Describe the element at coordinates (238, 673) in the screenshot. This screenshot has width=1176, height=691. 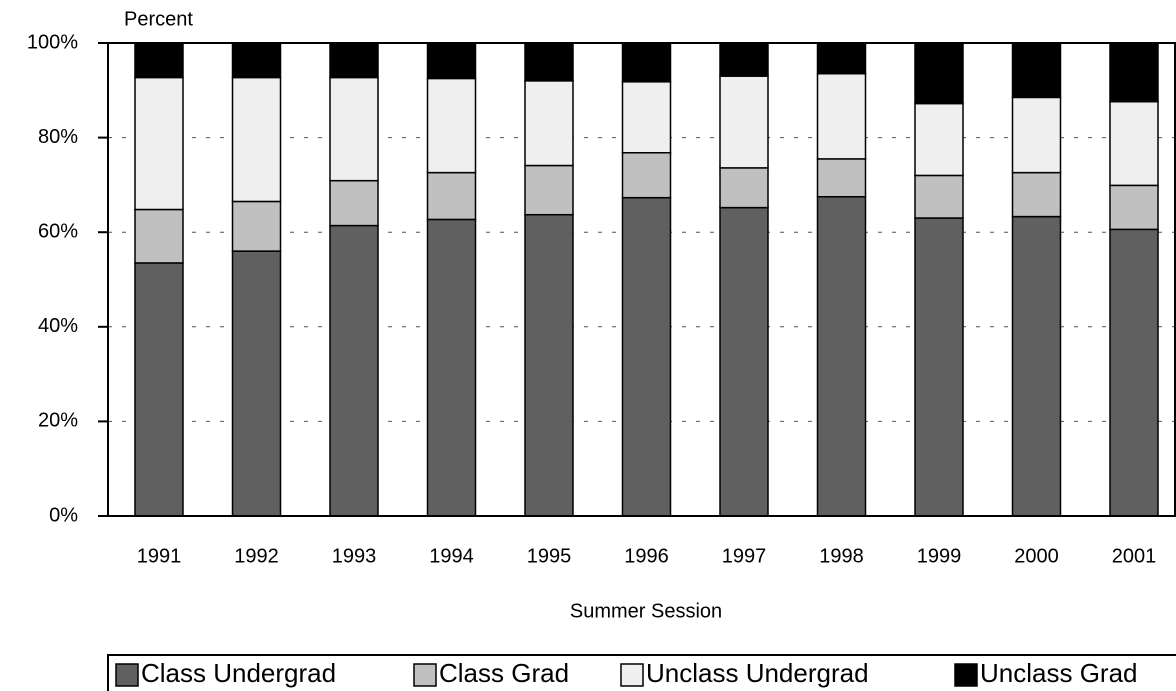
I see `legend-label: Class Undergrad` at that location.